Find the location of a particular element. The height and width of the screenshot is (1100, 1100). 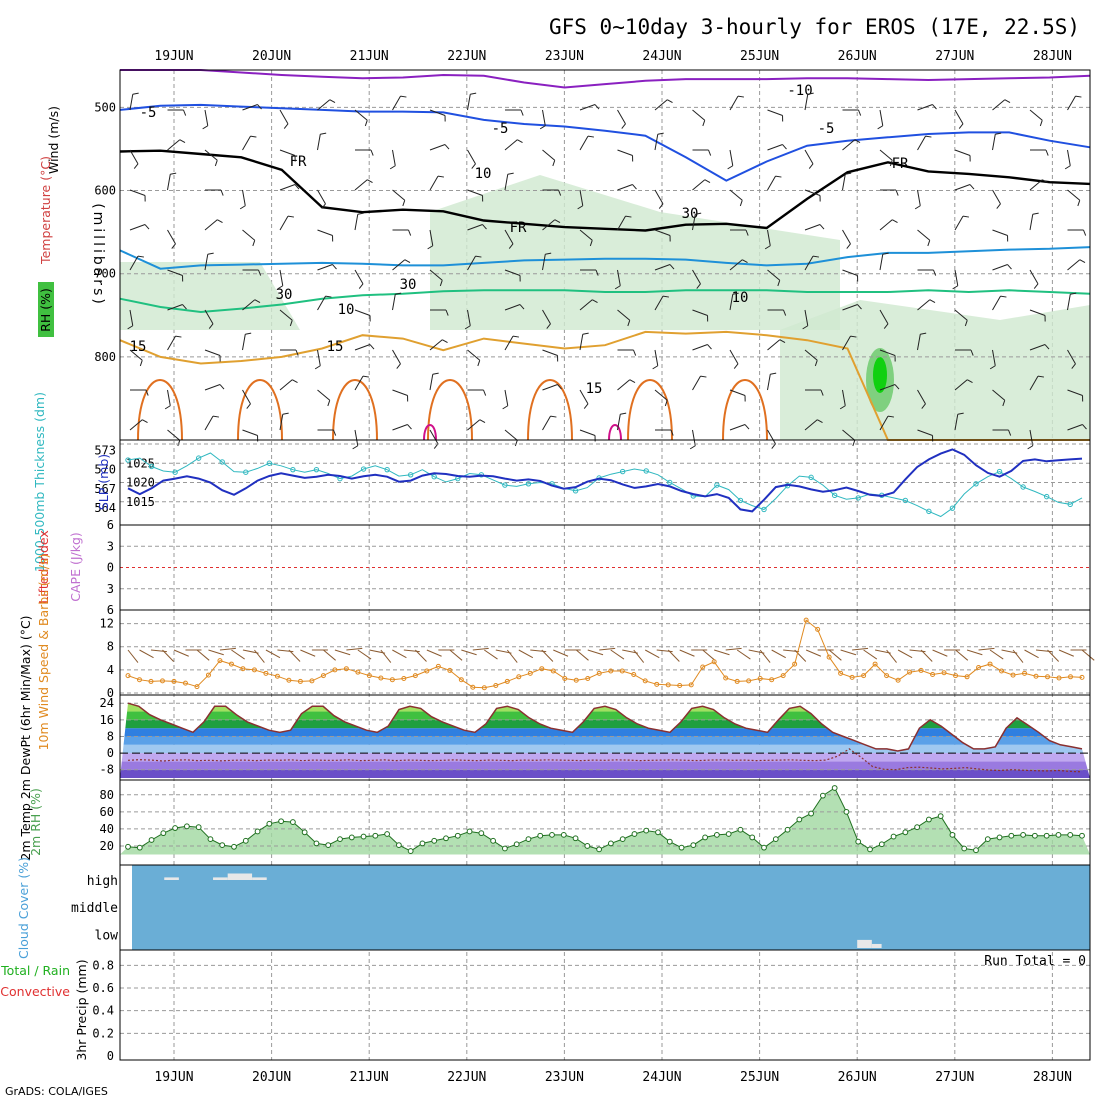

legend-temperature: Temperature (°C) is located at coordinates (45, 210).